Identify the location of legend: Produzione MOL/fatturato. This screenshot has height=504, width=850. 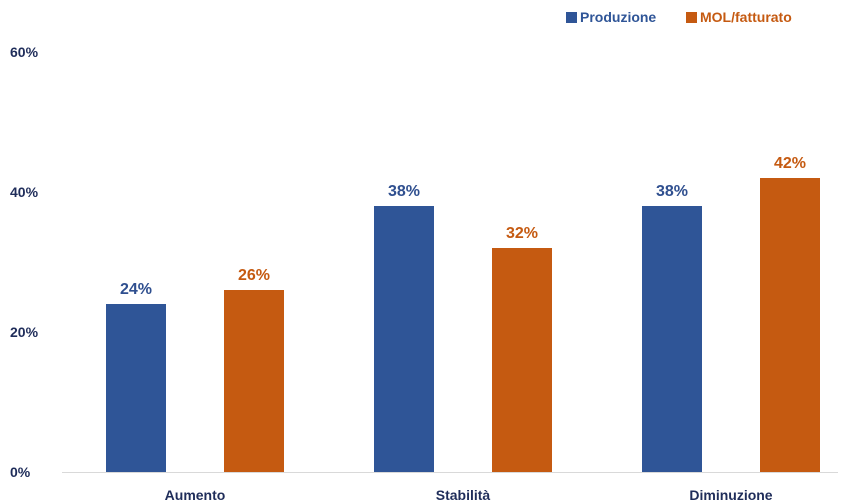
(679, 17).